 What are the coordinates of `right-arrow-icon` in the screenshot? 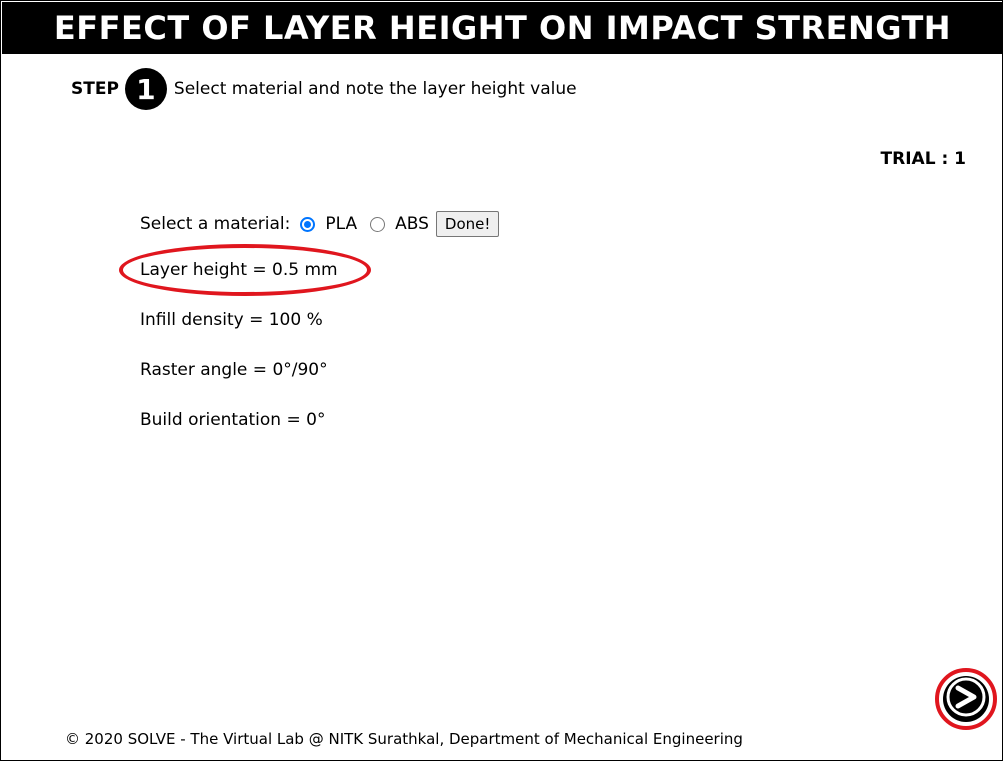 It's located at (966, 699).